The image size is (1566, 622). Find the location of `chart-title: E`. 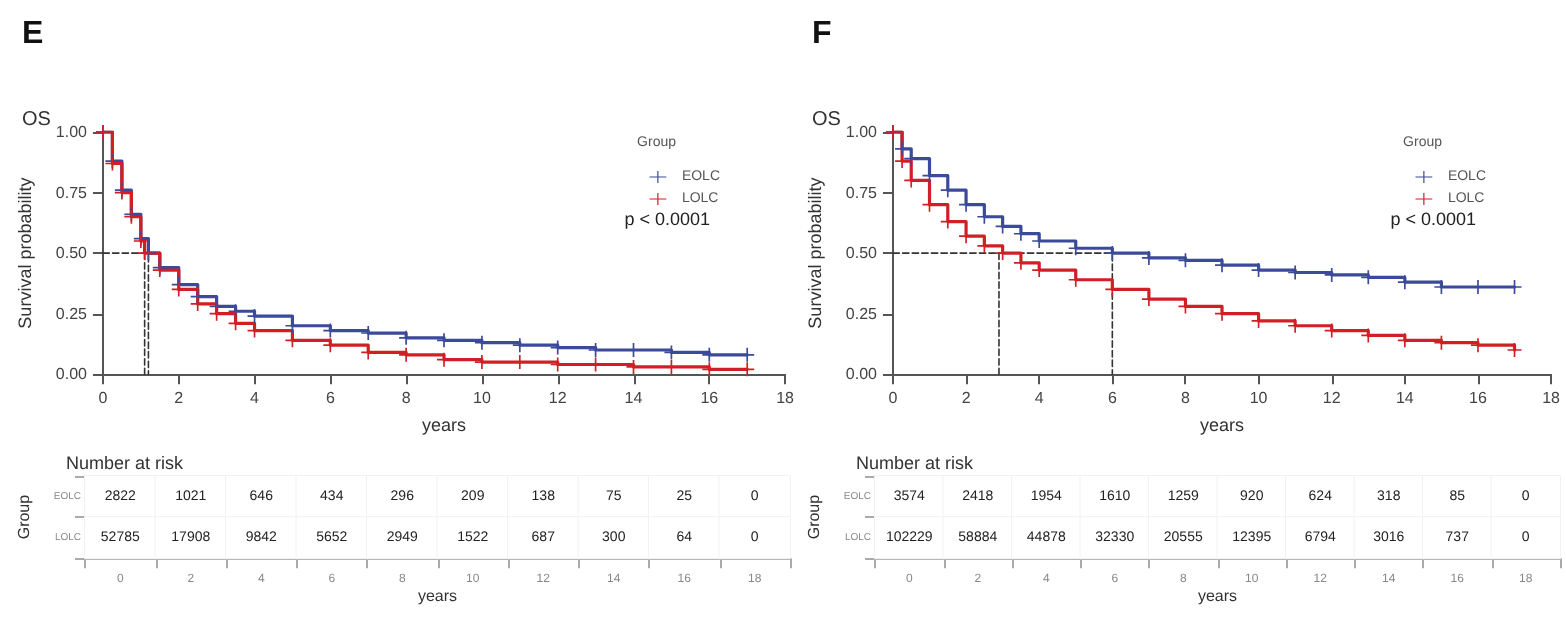

chart-title: E is located at coordinates (33, 34).